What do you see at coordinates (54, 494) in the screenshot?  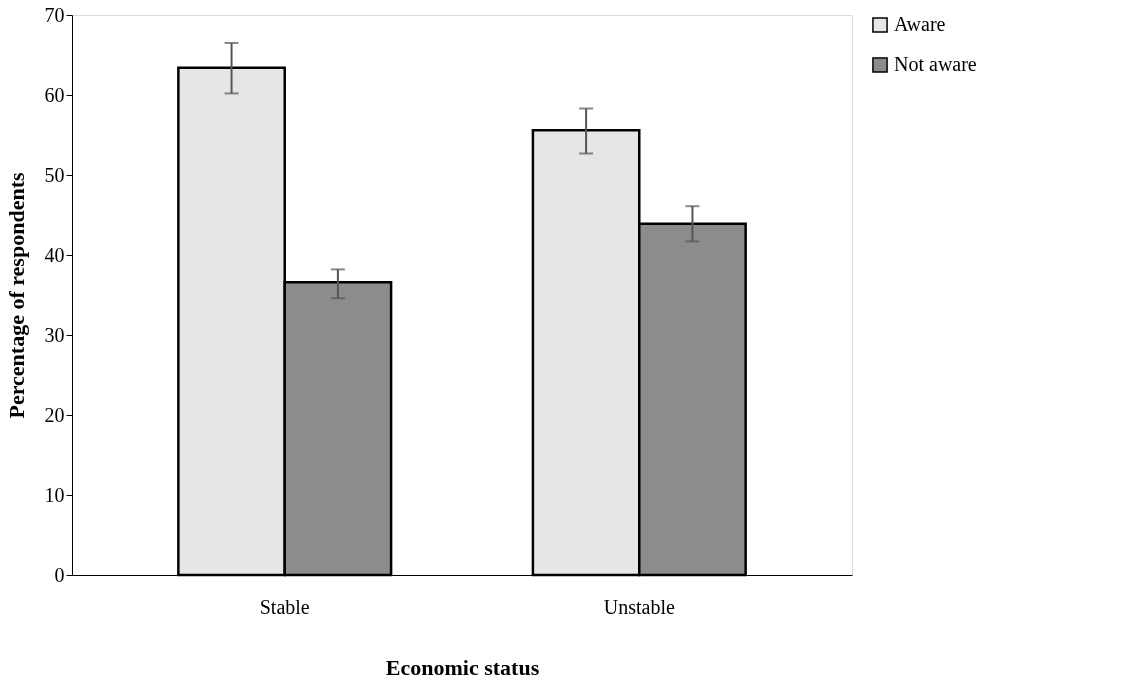 I see `y-tick-label: 10` at bounding box center [54, 494].